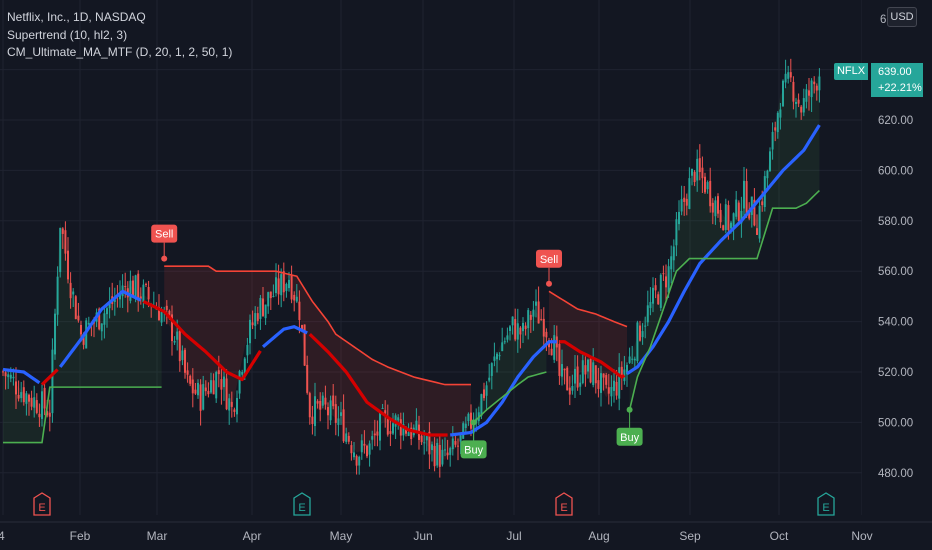 This screenshot has height=550, width=932. What do you see at coordinates (202, 341) in the screenshot?
I see `ma-segment` at bounding box center [202, 341].